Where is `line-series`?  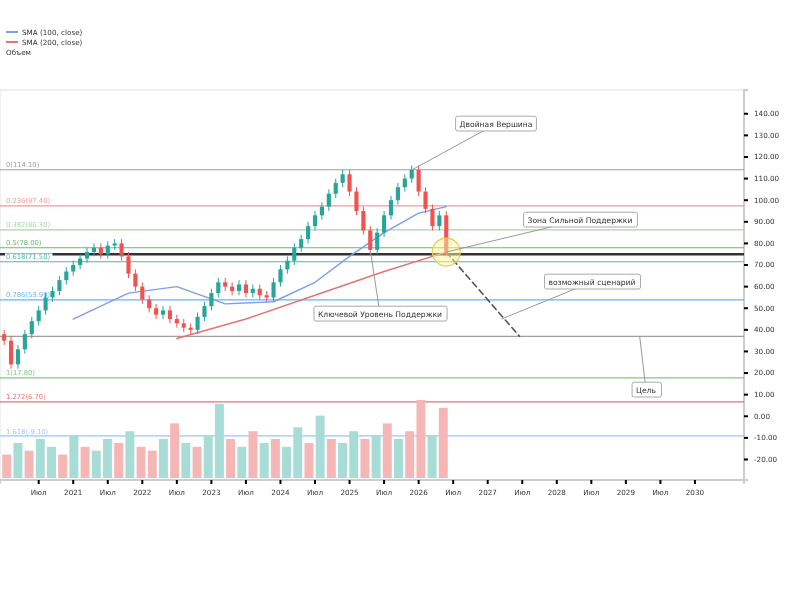 line-series is located at coordinates (259, 262).